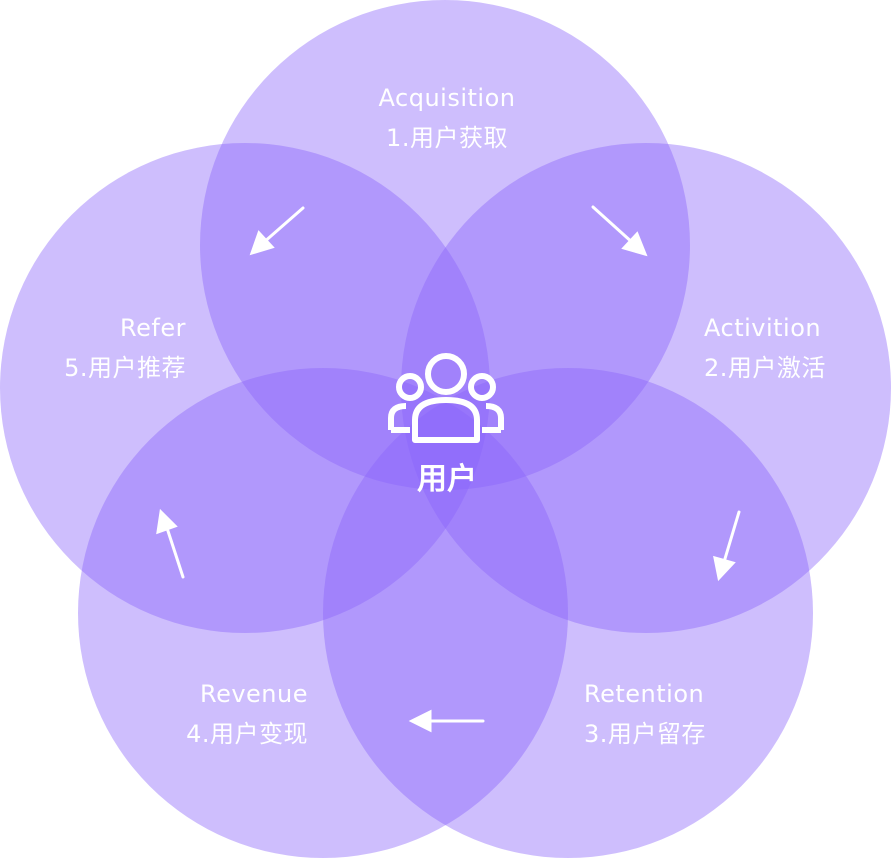  Describe the element at coordinates (447, 479) in the screenshot. I see `center-label: 用户` at that location.